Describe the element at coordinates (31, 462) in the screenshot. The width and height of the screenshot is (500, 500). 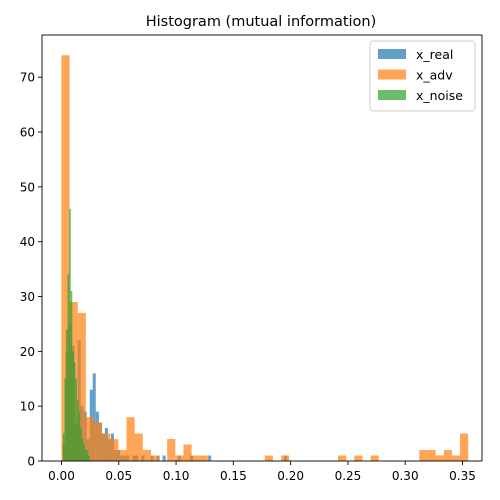
I see `y-tick-label: 0` at that location.